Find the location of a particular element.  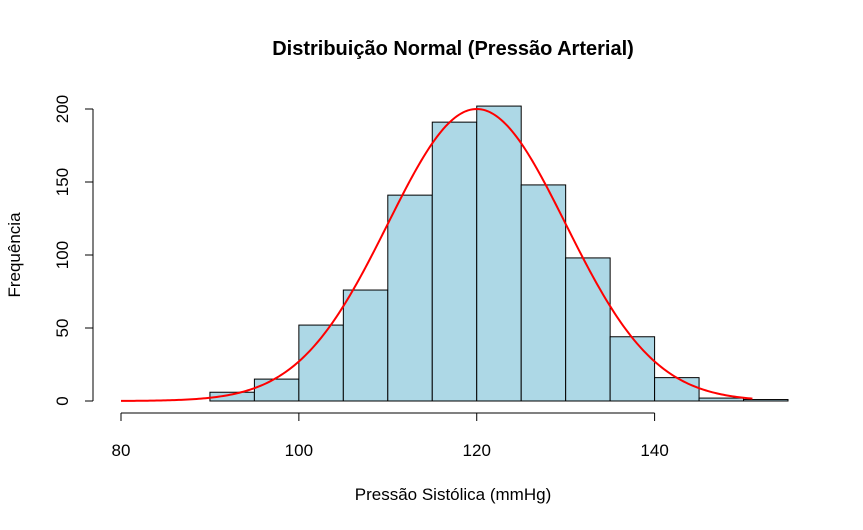

x-axis: 80 100 120 140 is located at coordinates (390, 436).